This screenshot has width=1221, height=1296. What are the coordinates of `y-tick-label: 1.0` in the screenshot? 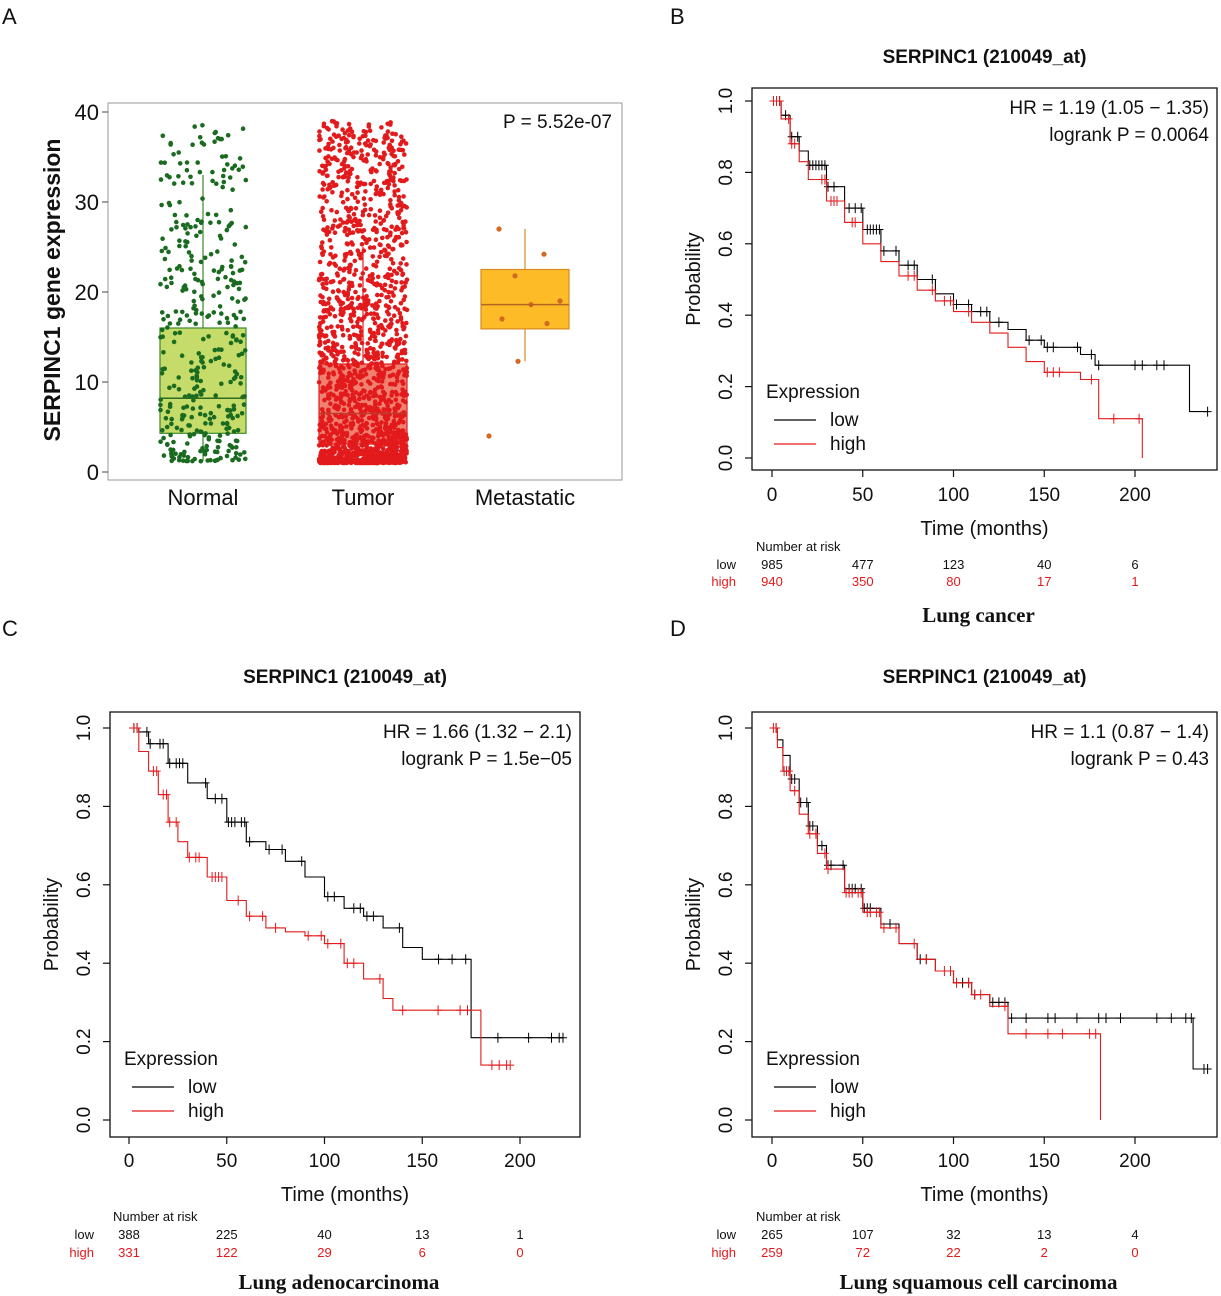 It's located at (726, 101).